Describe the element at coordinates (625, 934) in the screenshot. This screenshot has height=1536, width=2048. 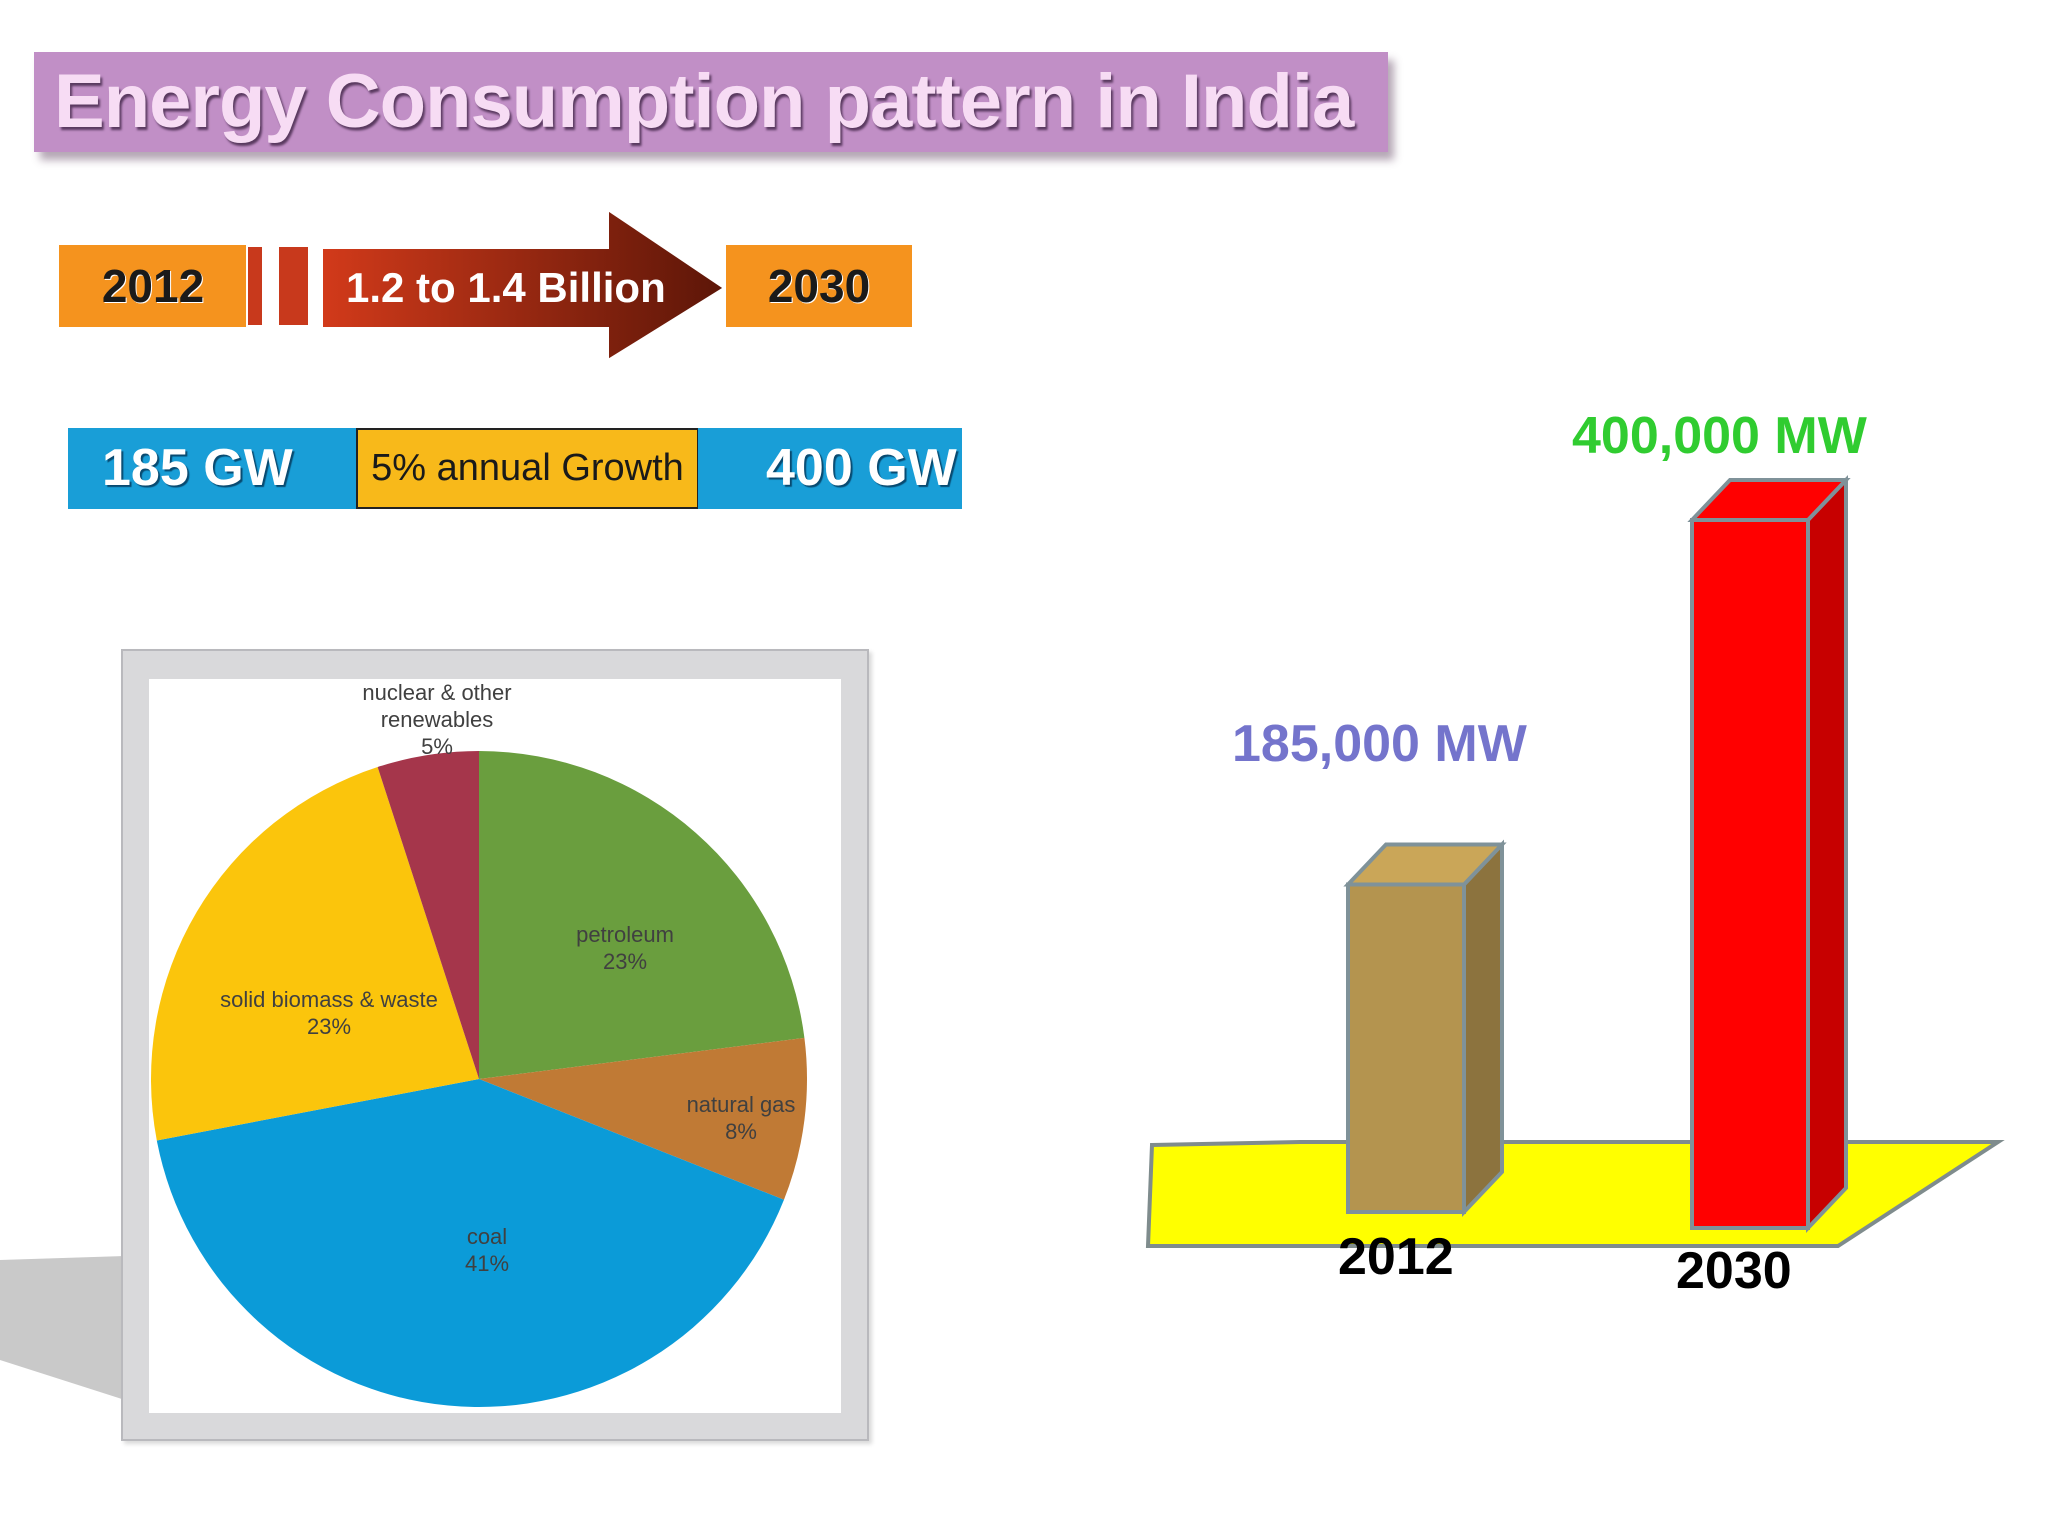
I see `pie-label-text: petroleum` at that location.